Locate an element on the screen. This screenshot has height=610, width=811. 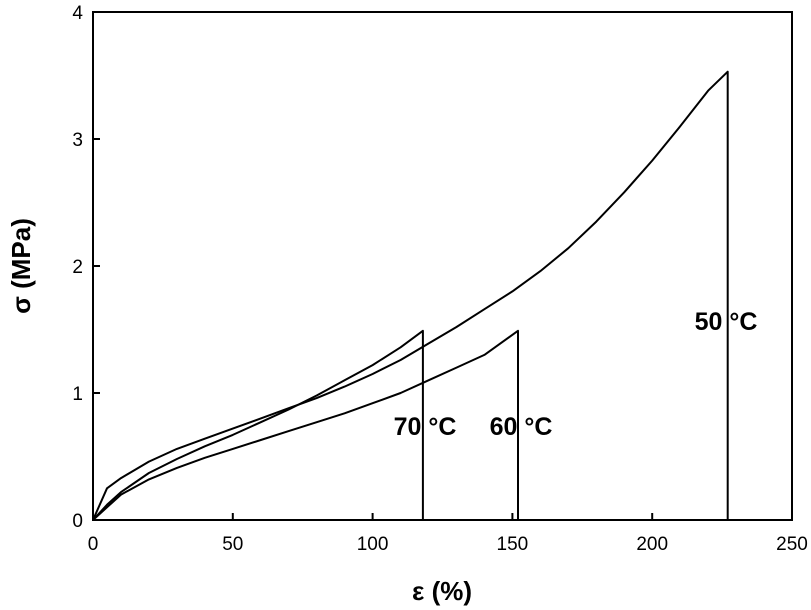
annotation-70c: 70 °C is located at coordinates (425, 427).